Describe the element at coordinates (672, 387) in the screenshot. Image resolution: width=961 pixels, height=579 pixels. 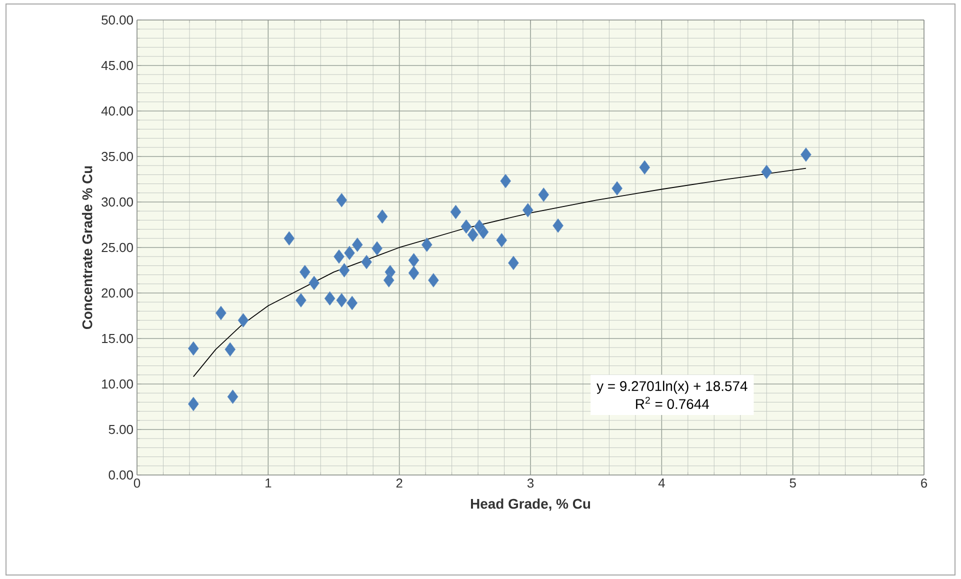
I see `annotation: y = 9.2701ln(x) + 18.574` at that location.